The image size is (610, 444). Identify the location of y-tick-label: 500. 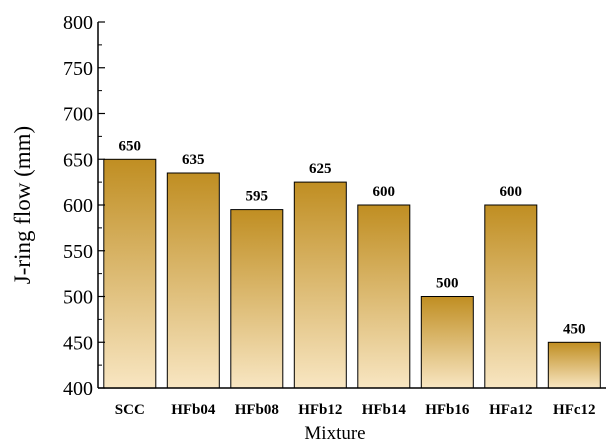
(78, 298).